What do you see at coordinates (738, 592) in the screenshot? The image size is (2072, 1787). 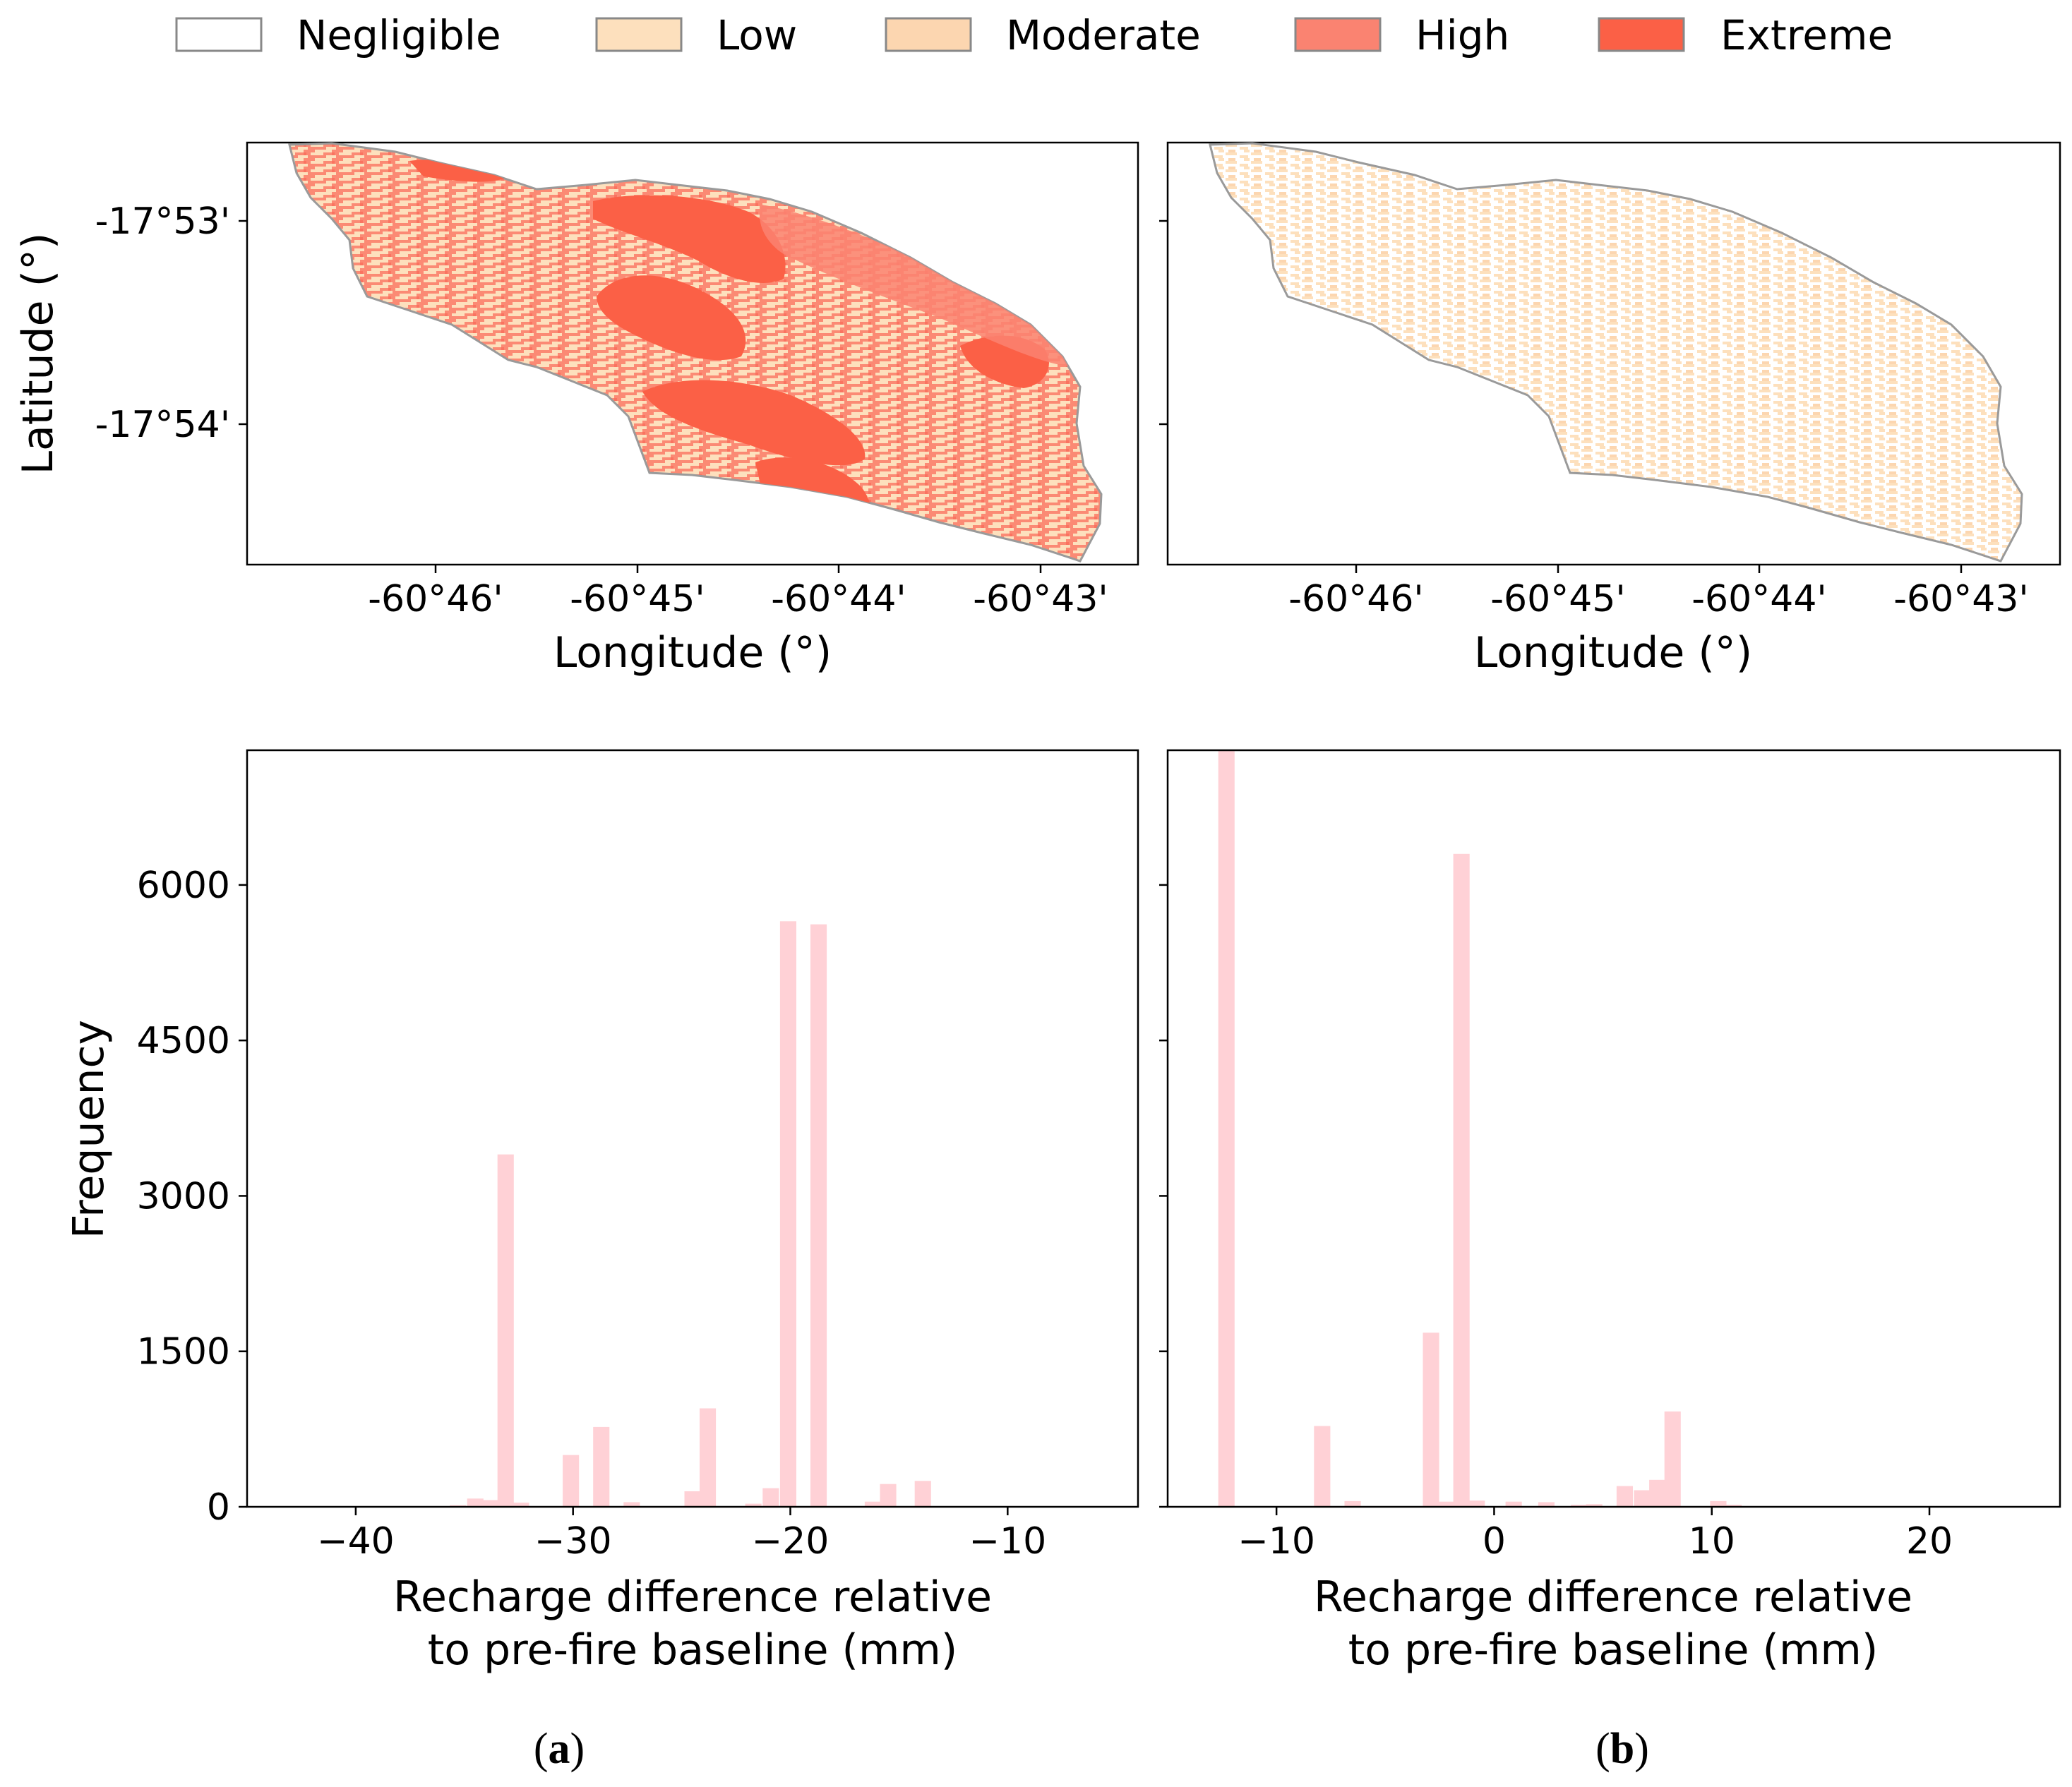 I see `map-a-lon-ticks: -60°46' -60°45' -60°44' -60°43'` at bounding box center [738, 592].